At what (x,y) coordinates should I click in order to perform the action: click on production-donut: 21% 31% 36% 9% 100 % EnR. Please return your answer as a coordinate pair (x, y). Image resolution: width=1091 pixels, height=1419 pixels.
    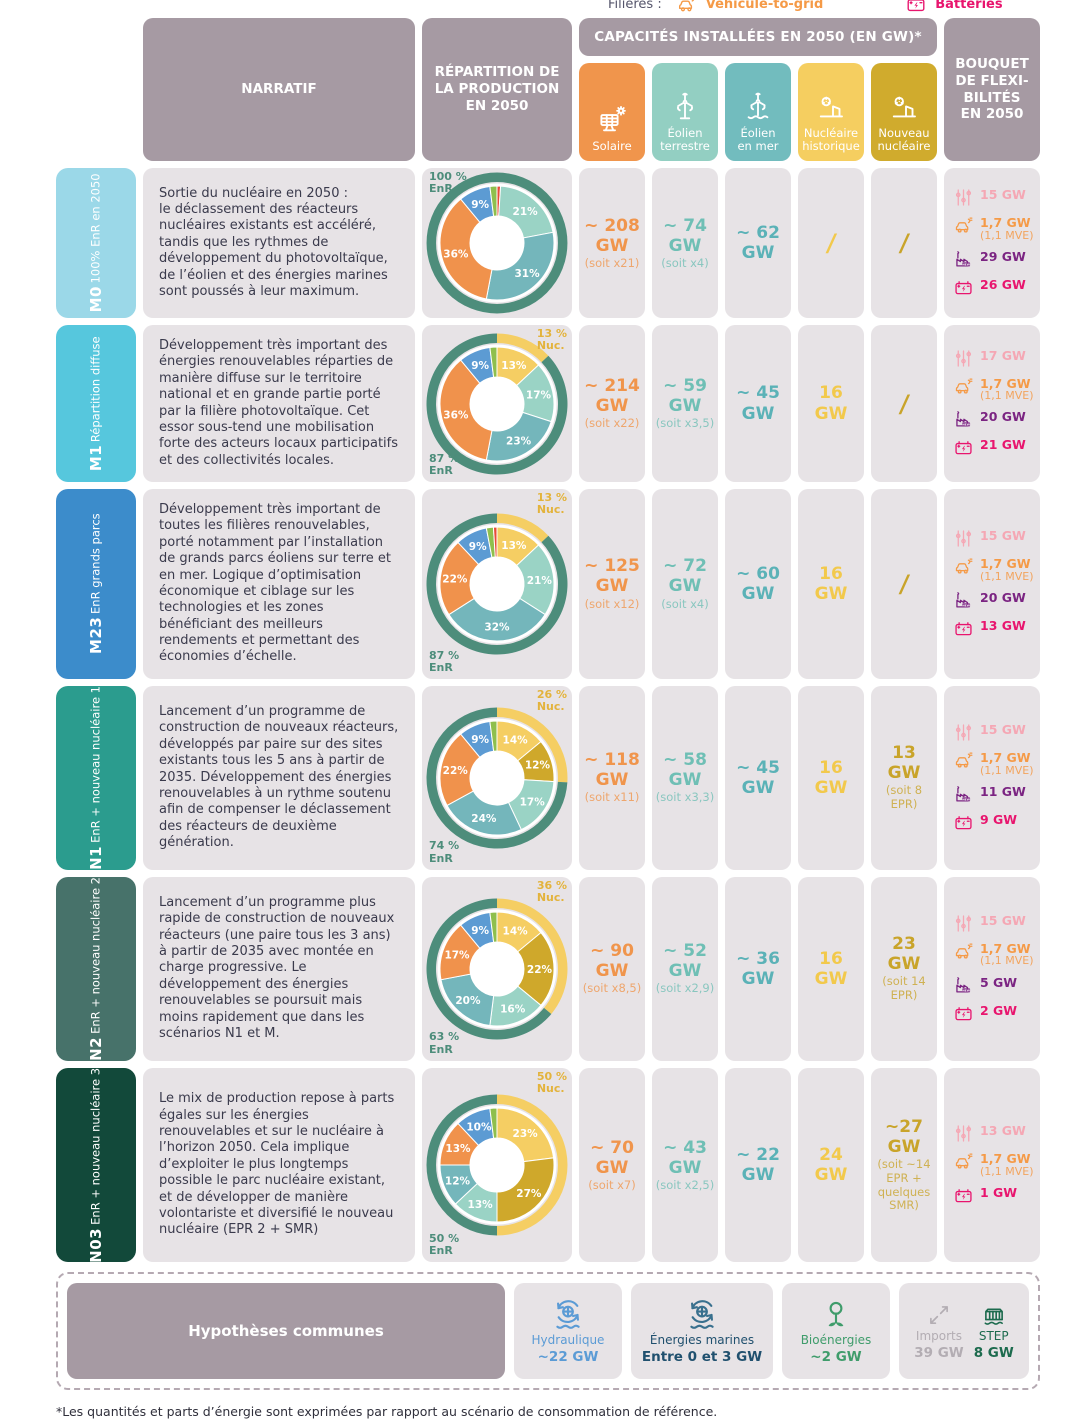
    Looking at the image, I should click on (497, 243).